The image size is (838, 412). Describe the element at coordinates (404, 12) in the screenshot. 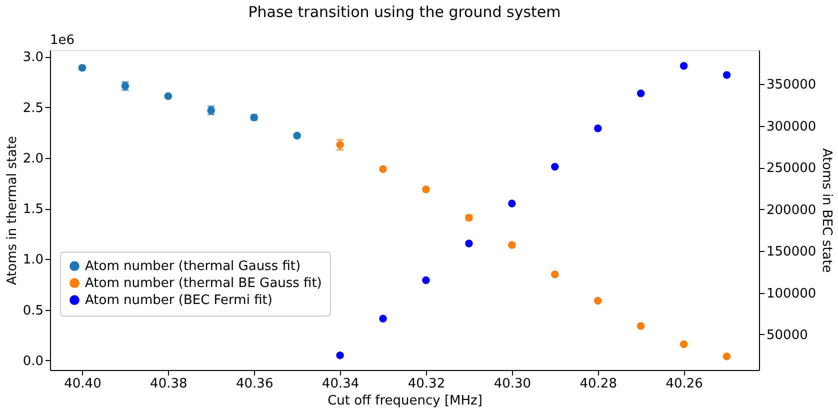

I see `chart-title: Phase transition using the ground system` at that location.